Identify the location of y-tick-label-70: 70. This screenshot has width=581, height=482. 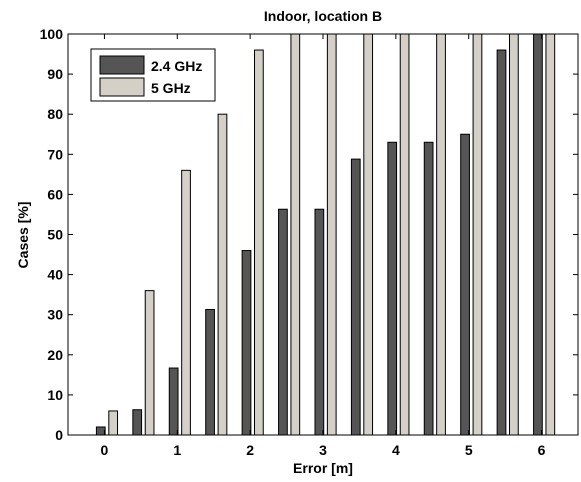
(55, 154).